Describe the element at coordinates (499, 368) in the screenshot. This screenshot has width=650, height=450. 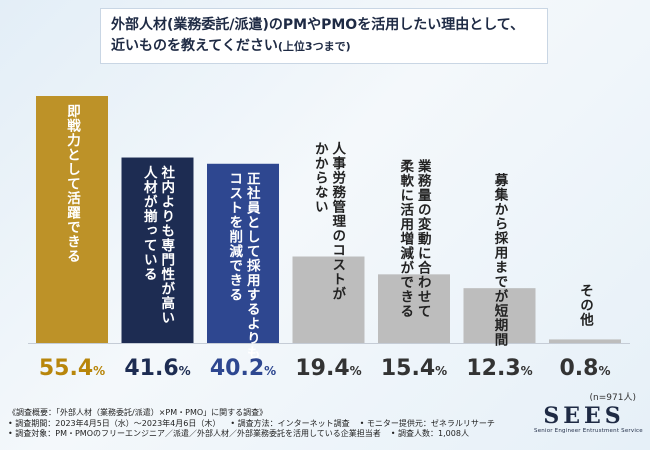
I see `value-label-6: 12.3%` at that location.